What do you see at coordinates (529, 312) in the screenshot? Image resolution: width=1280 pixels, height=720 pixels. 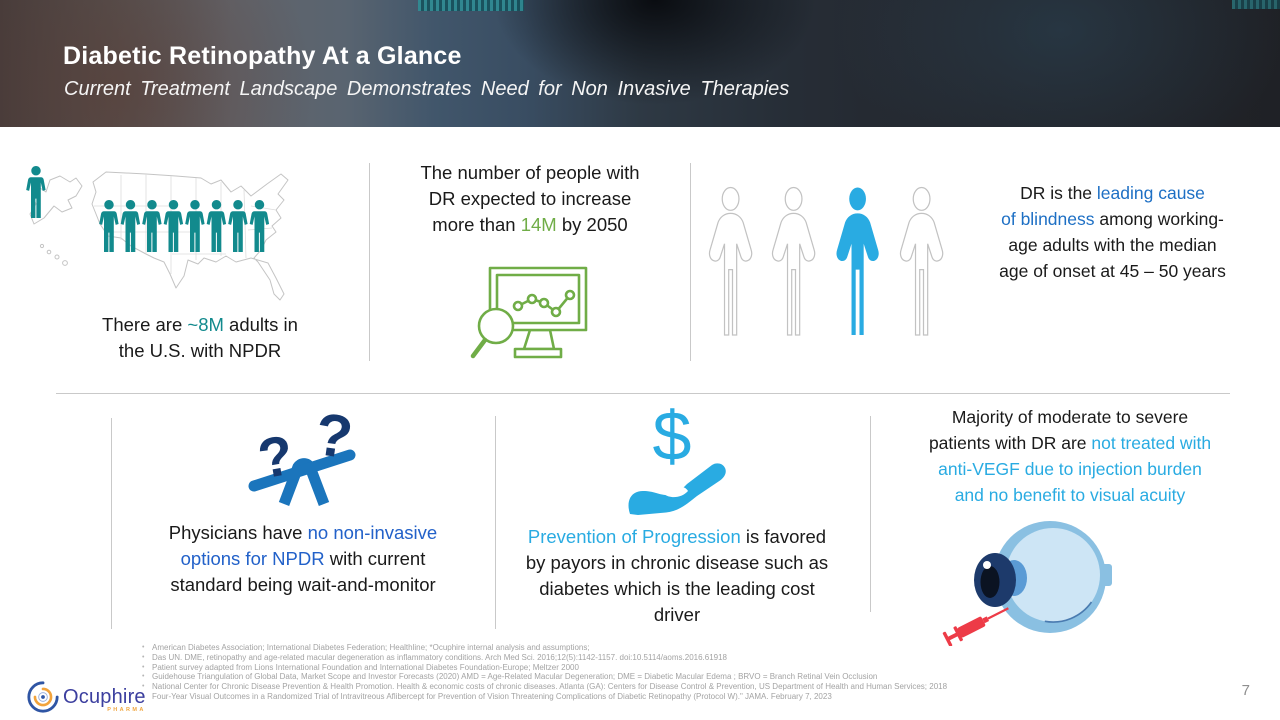 I see `chart-monitor-magnifier-icon` at bounding box center [529, 312].